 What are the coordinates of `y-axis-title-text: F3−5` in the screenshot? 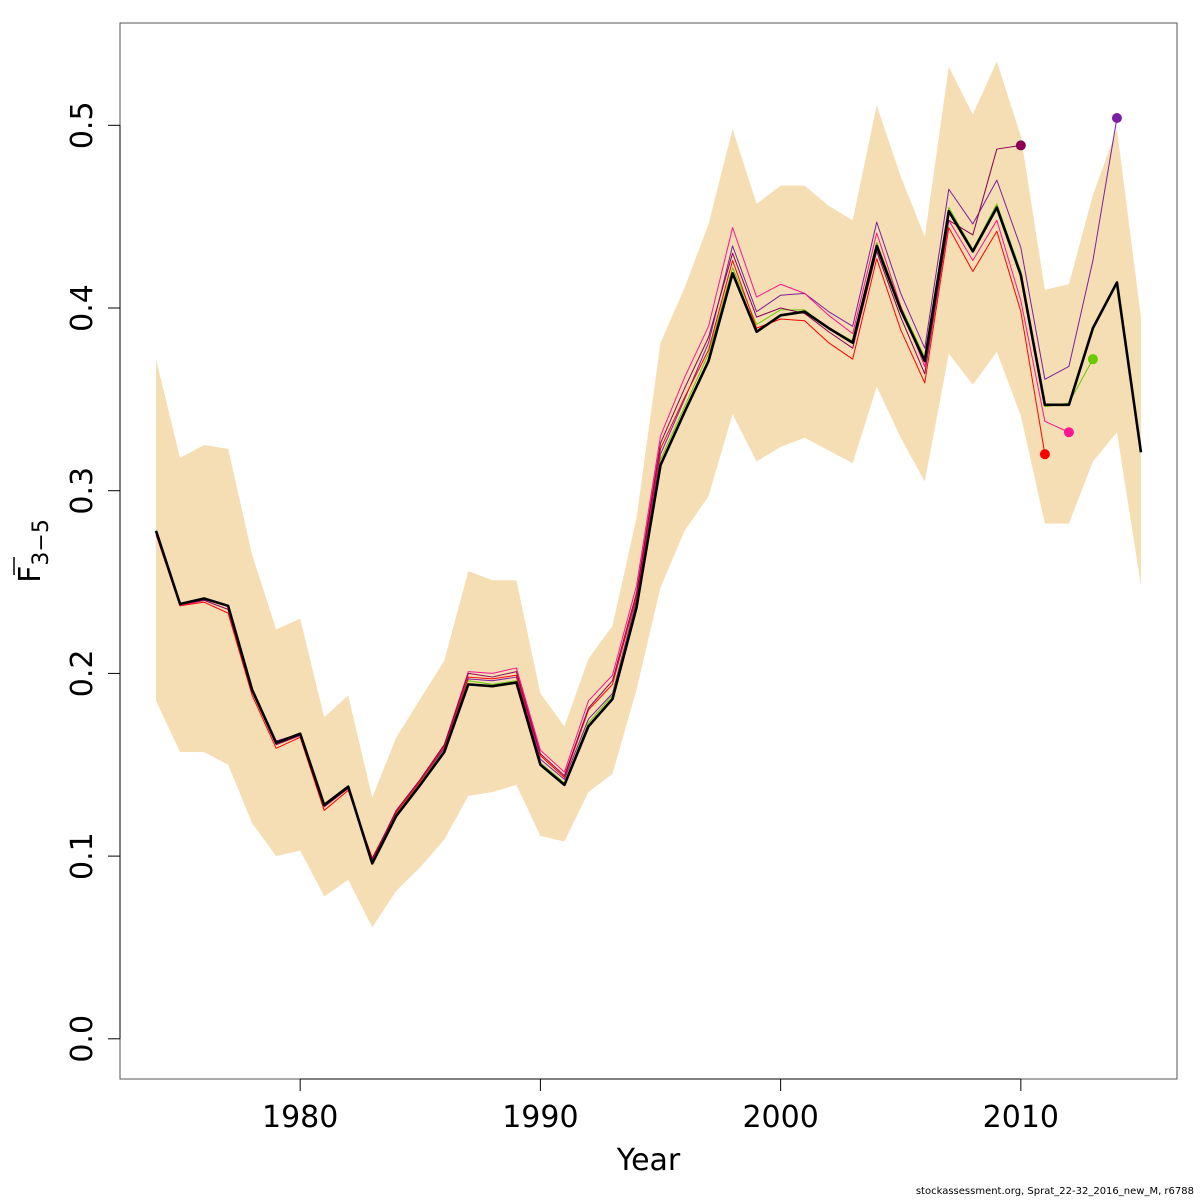 It's located at (33, 551).